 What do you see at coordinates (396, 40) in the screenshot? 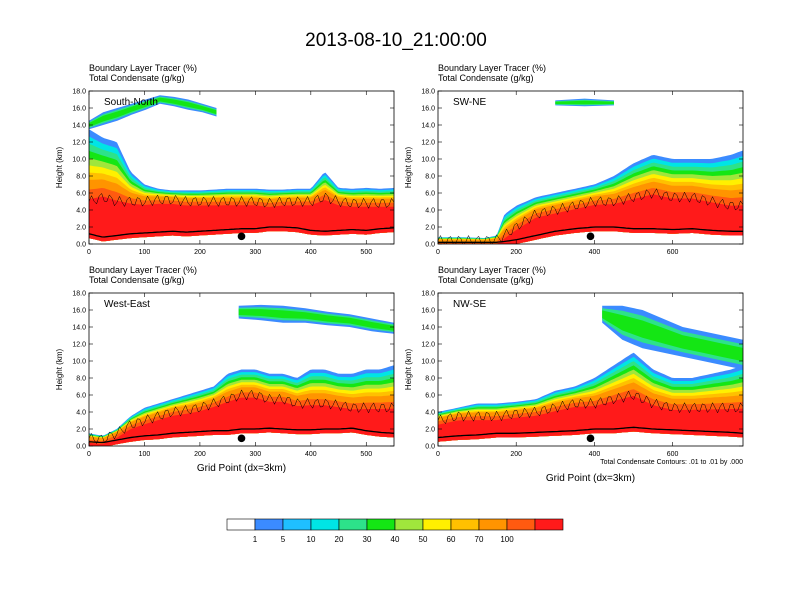
I see `figure-title: 2013-08-10_21:00:00` at bounding box center [396, 40].